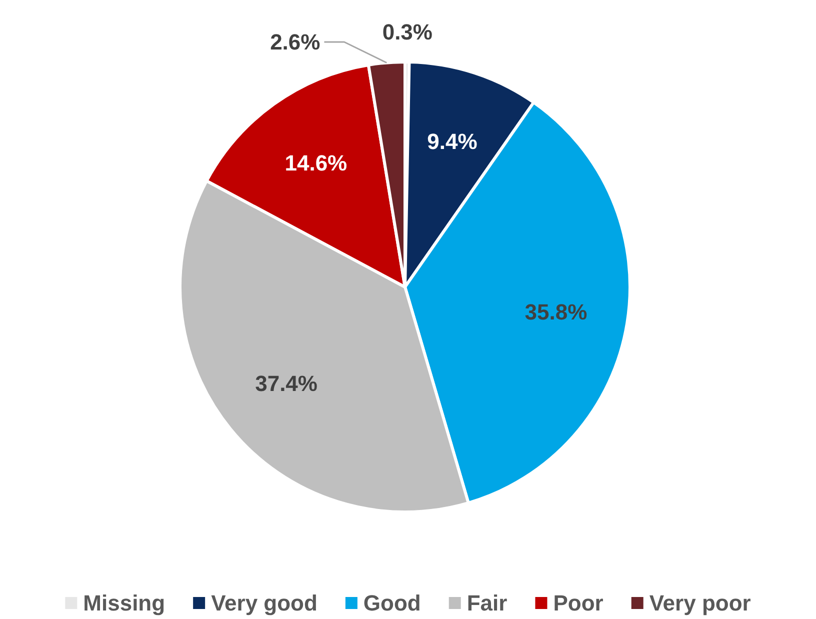  Describe the element at coordinates (487, 603) in the screenshot. I see `legend-label: Fair` at that location.